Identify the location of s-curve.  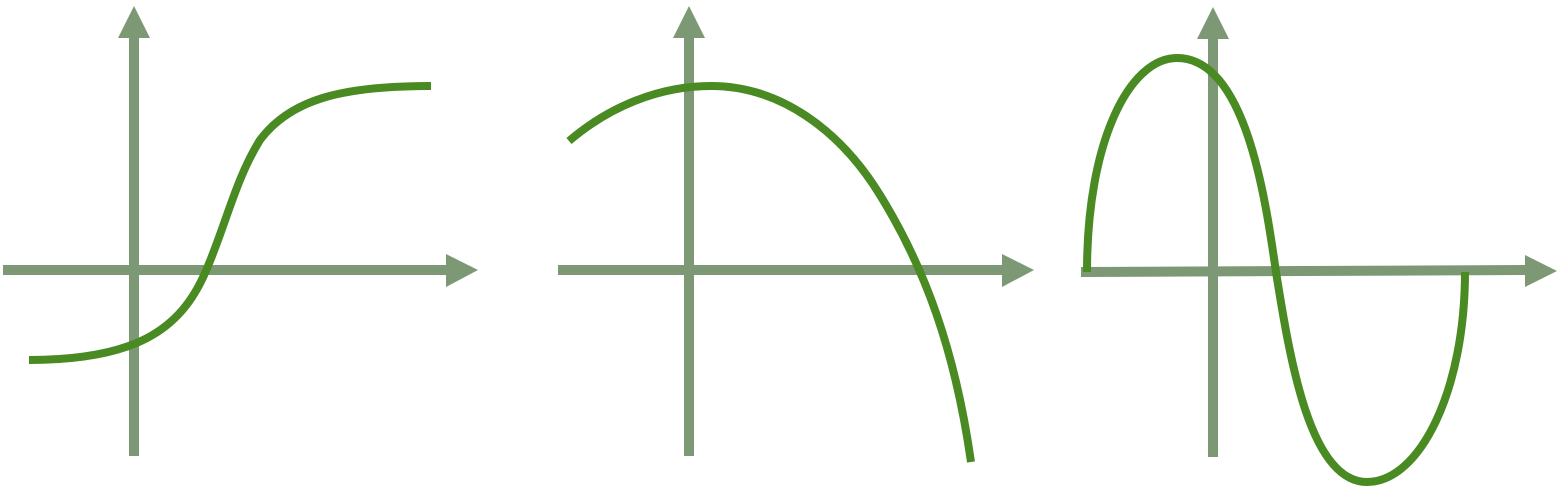
(230, 223).